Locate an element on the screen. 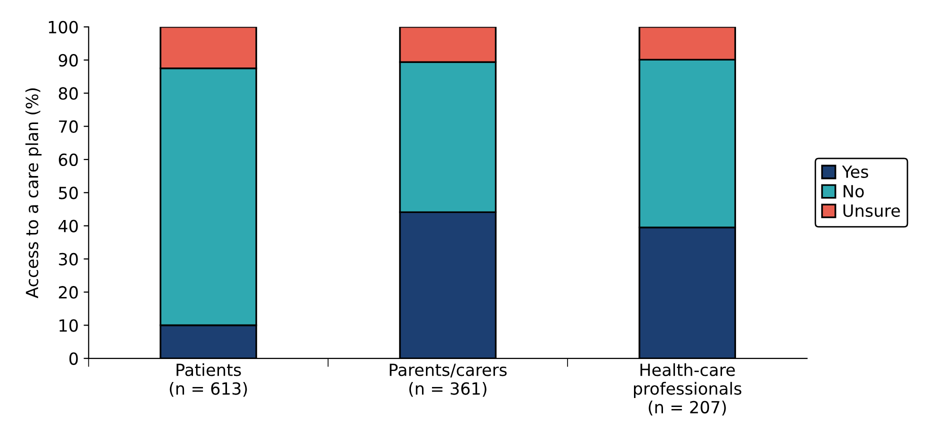 This screenshot has height=448, width=933. y-tick-label: 70 is located at coordinates (68, 126).